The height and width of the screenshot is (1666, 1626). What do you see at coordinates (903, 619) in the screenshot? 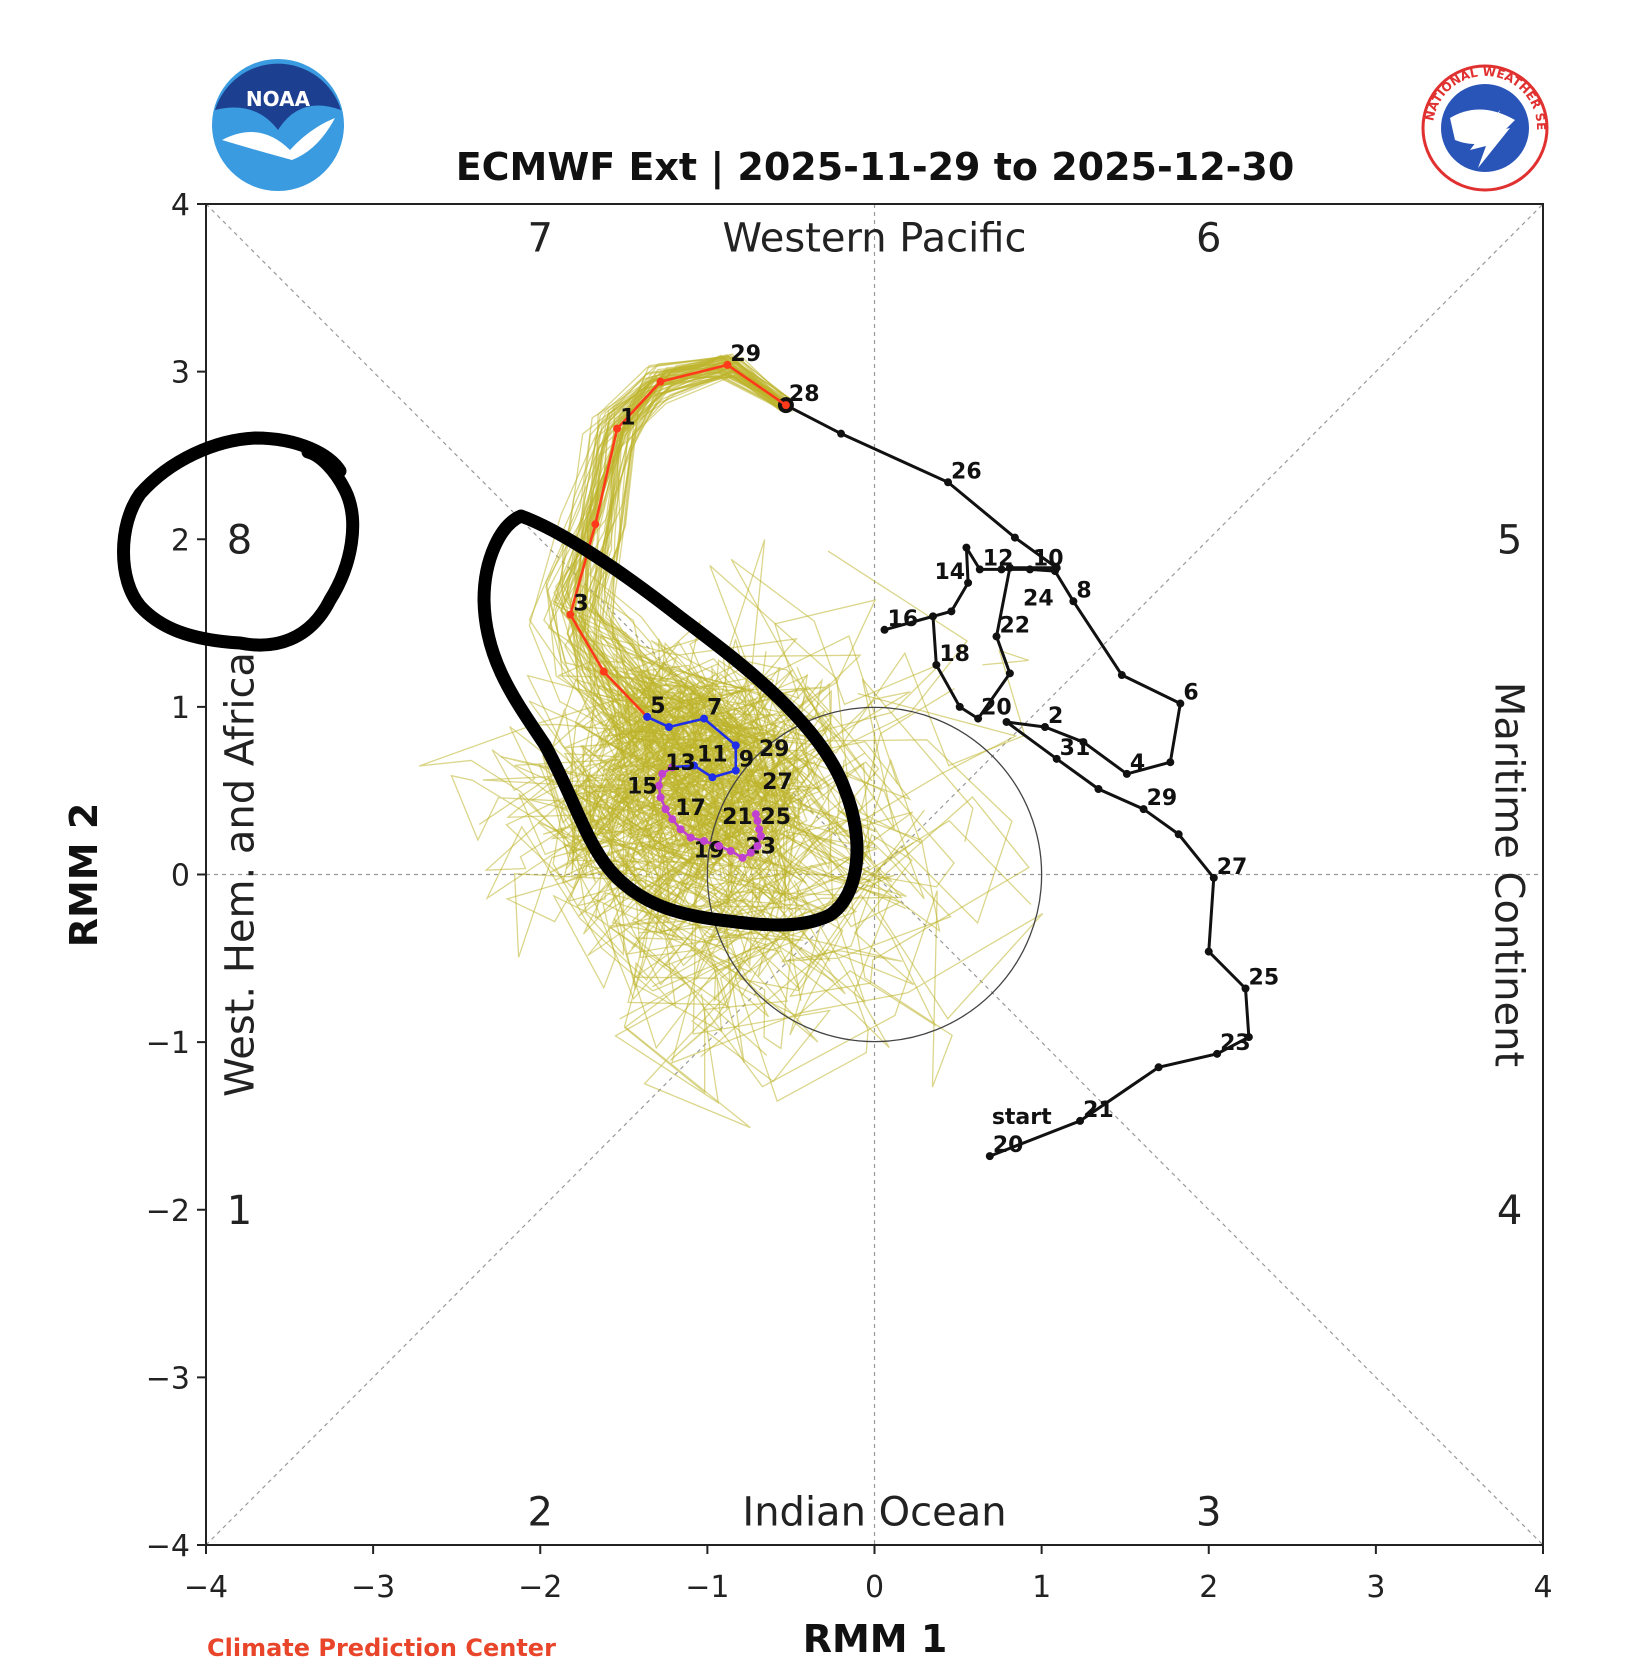
I see `observed-point-label: 16` at bounding box center [903, 619].